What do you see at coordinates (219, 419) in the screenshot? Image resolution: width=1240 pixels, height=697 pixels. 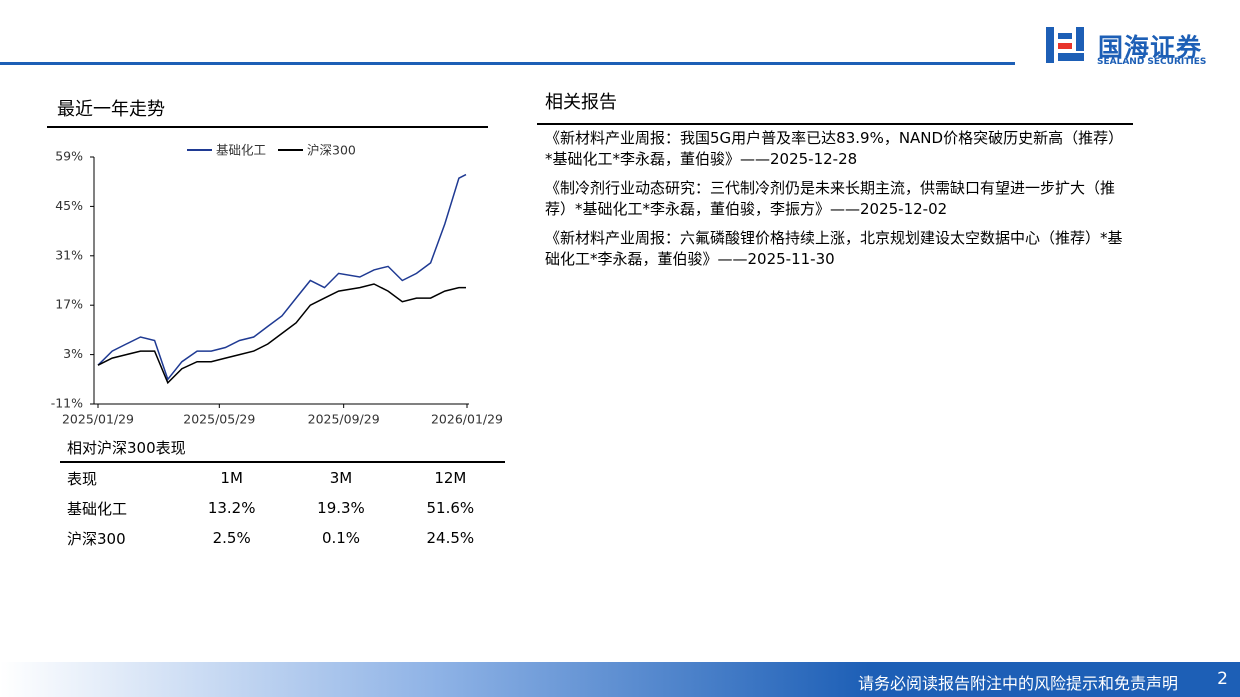 I see `x-tick-label: 2025/05/29` at bounding box center [219, 419].